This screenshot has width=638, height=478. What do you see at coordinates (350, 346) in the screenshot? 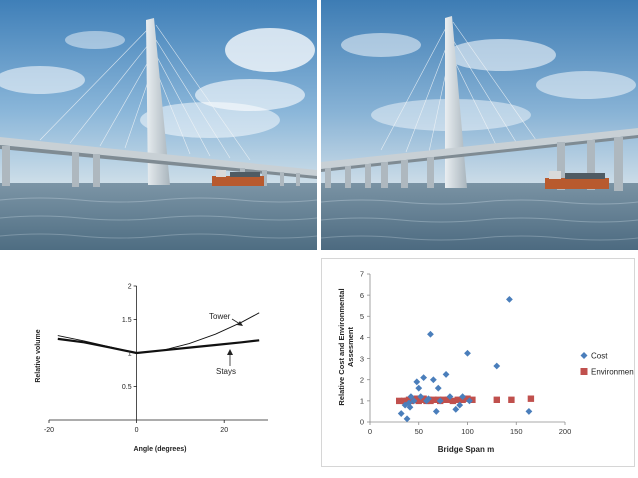
I see `y-axis-title-line2: Assesment` at bounding box center [350, 346].